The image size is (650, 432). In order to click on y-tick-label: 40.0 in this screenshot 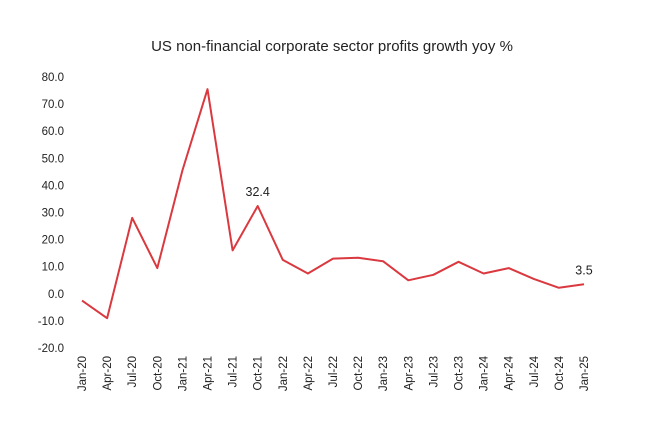, I will do `click(53, 186)`.